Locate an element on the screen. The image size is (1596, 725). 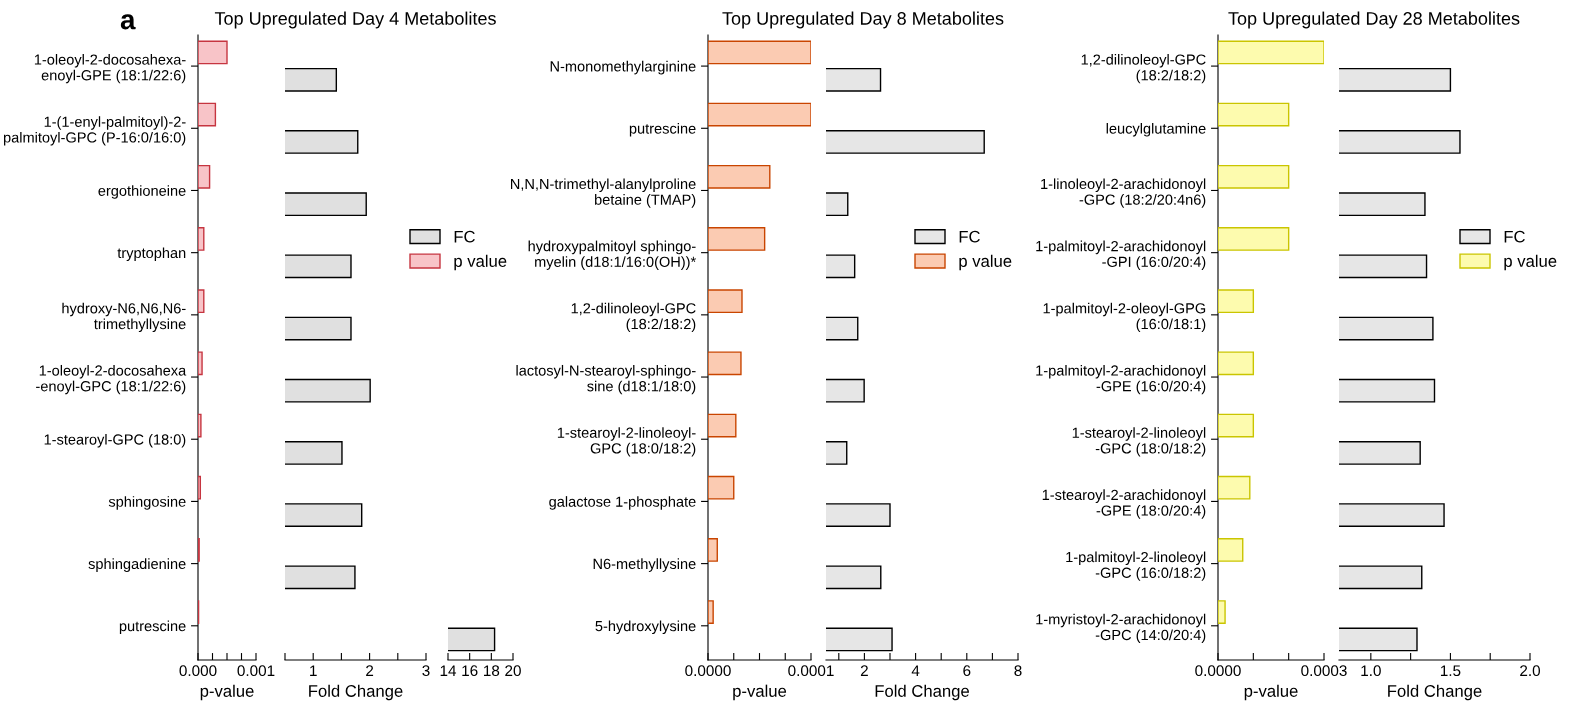
y-tick-label: 1-linoleoyl-2-arachidonoyl -GPC (18:2/20:4n6) is located at coordinates (1123, 193).